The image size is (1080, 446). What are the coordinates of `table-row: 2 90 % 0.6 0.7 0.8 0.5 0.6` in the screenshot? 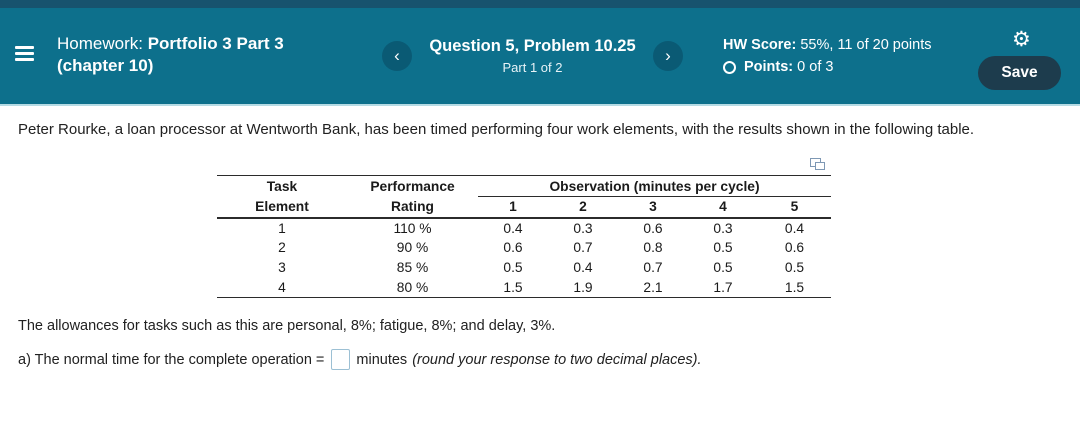 It's located at (524, 248).